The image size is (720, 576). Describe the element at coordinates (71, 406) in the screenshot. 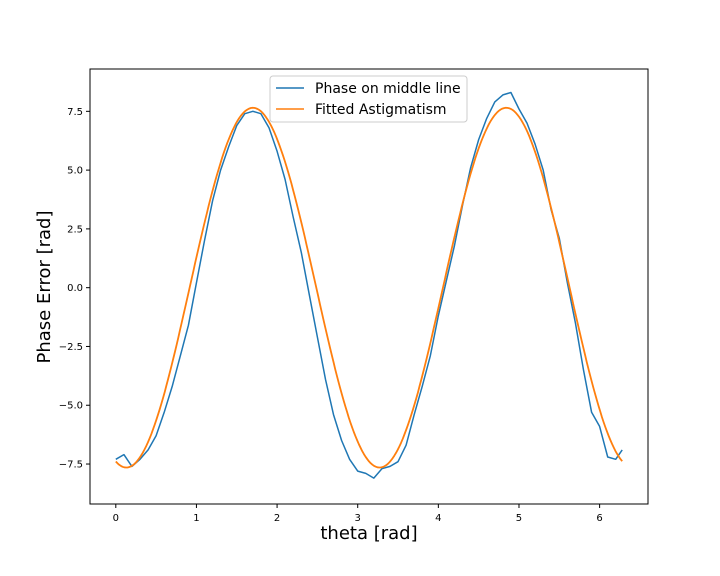

I see `y-tick-label: −5.0` at that location.